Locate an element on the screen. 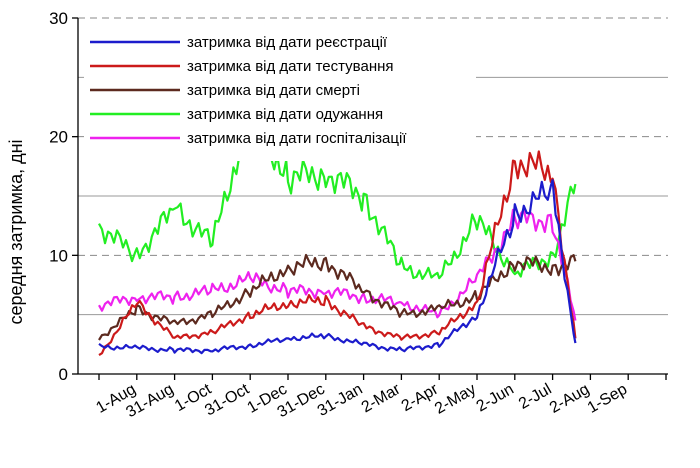  y-tick-label-20: 20 is located at coordinates (58, 137).